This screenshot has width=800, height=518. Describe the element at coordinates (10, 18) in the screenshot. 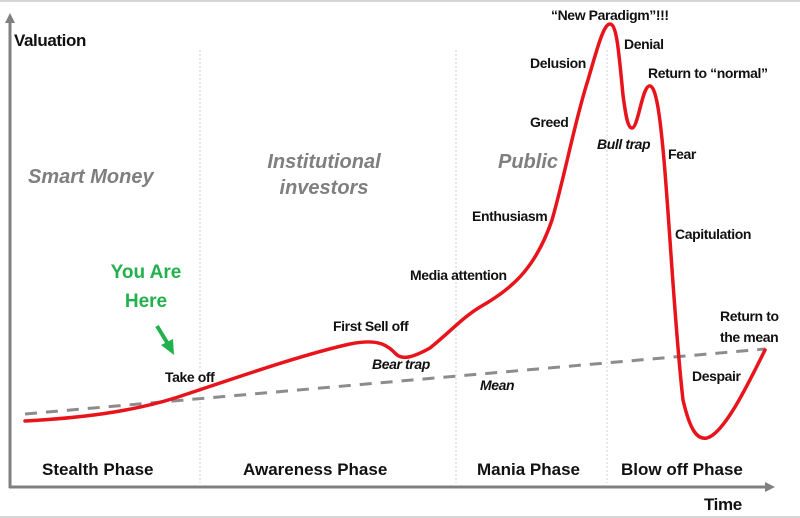

I see `y-axis-arrow-icon` at that location.